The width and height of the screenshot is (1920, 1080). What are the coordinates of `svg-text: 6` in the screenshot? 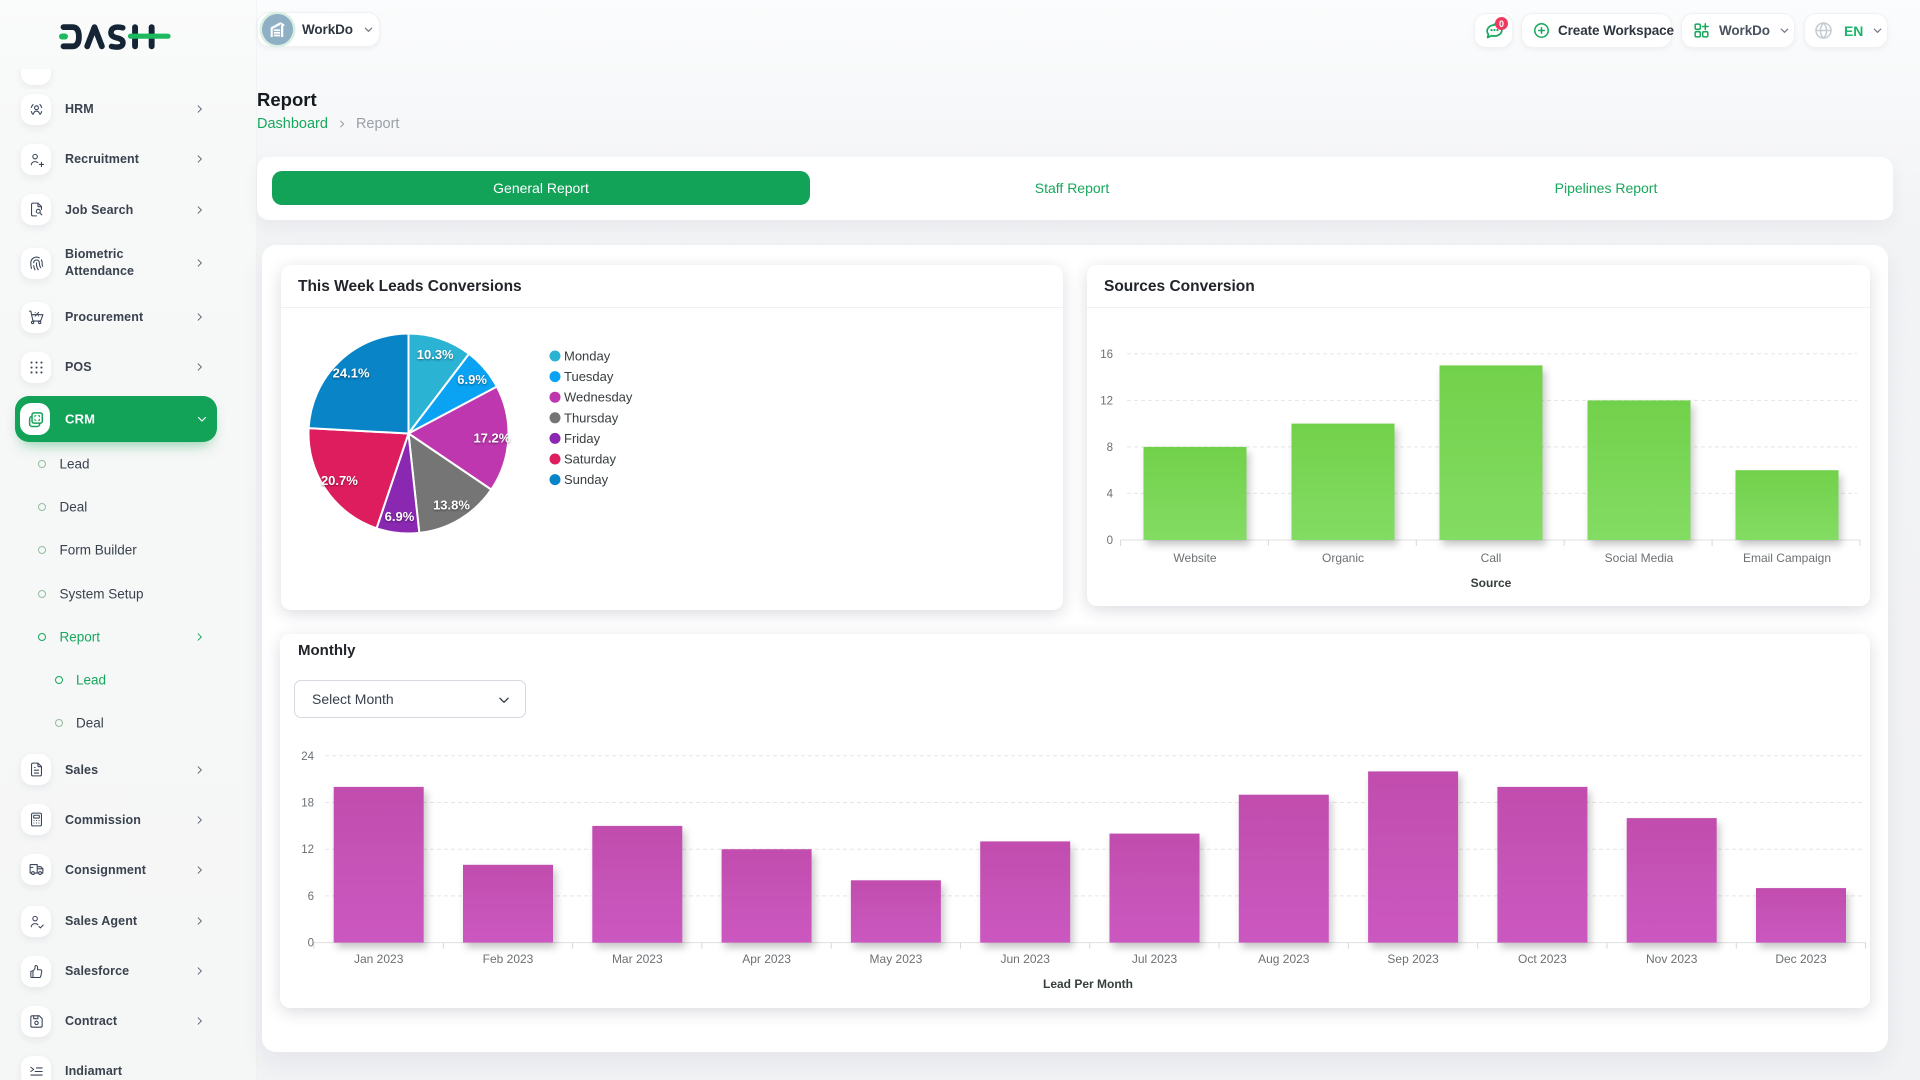 It's located at (311, 897).